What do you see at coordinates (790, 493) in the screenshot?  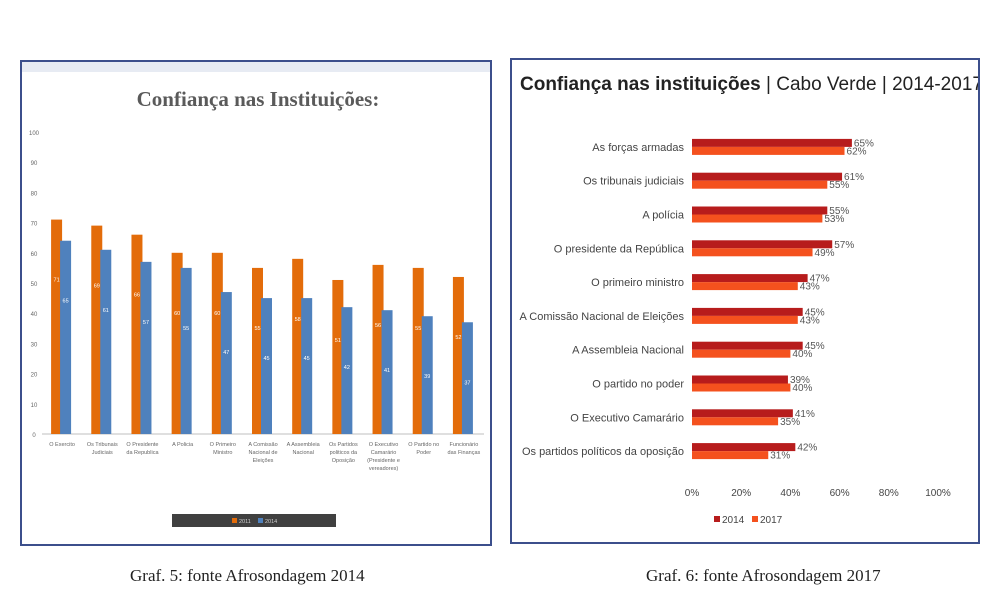 I see `x-tick-label: 40%` at bounding box center [790, 493].